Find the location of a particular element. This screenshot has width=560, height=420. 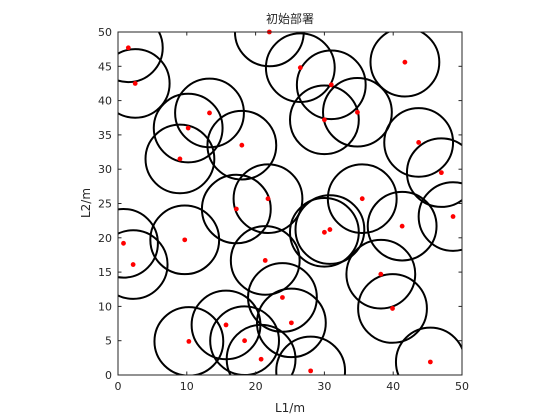

y-tick-label: 30 is located at coordinates (105, 169).